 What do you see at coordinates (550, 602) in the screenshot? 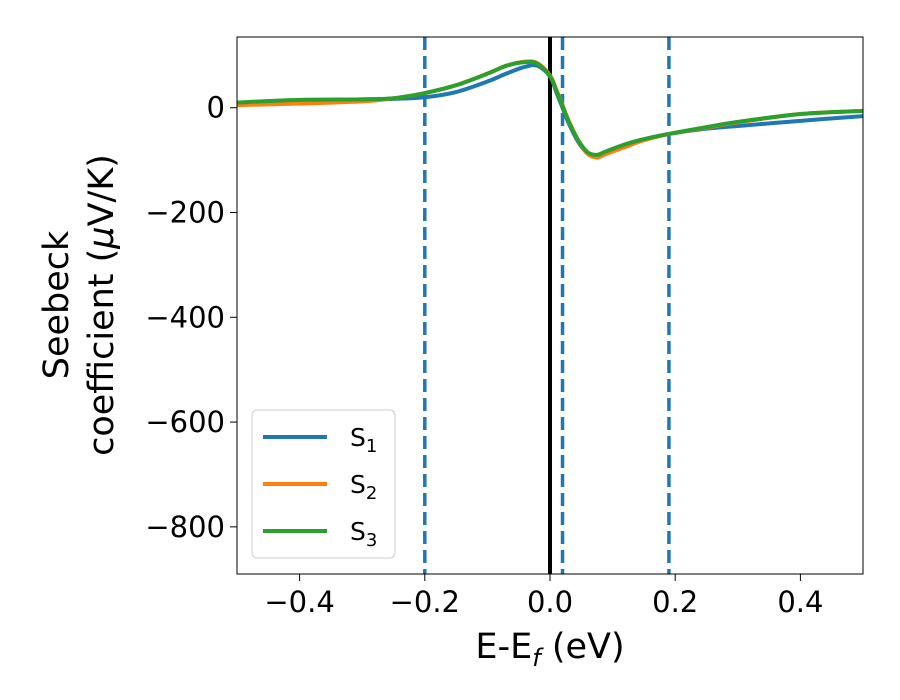
I see `x-tick-label: 0.0` at bounding box center [550, 602].